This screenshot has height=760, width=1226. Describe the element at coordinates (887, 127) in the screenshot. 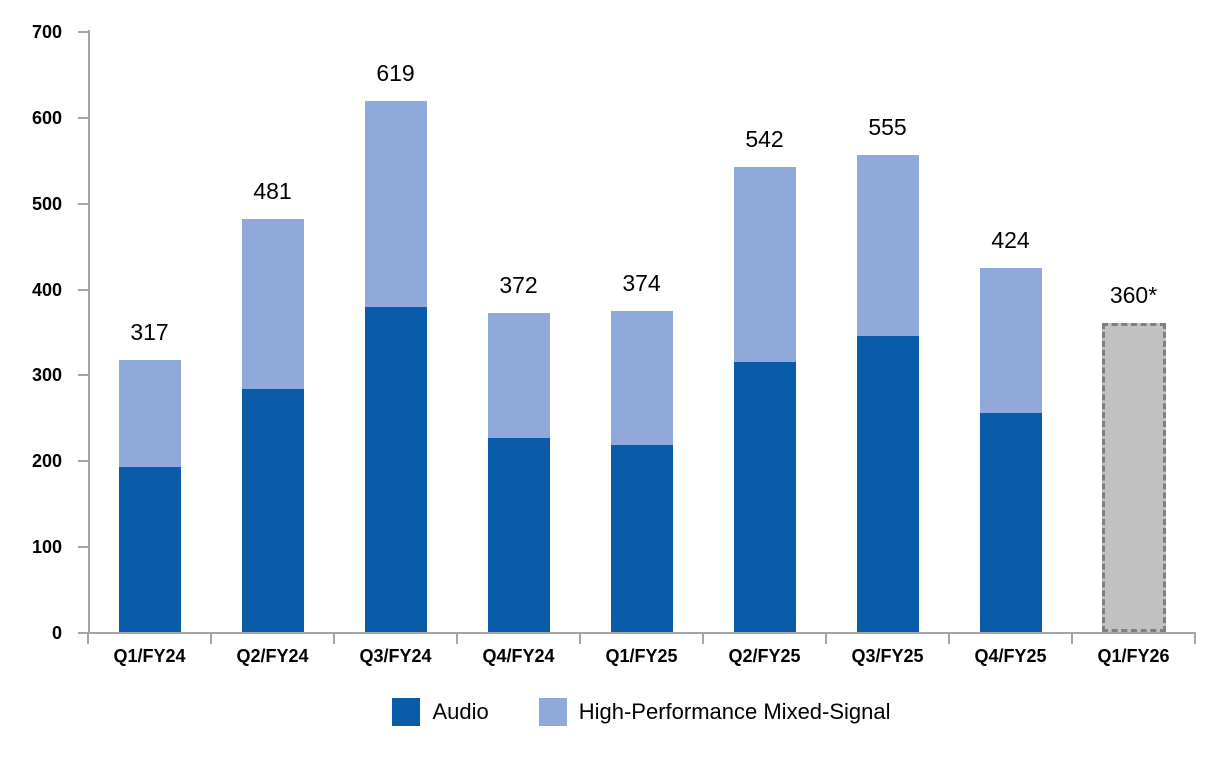

I see `value-label: 555` at that location.